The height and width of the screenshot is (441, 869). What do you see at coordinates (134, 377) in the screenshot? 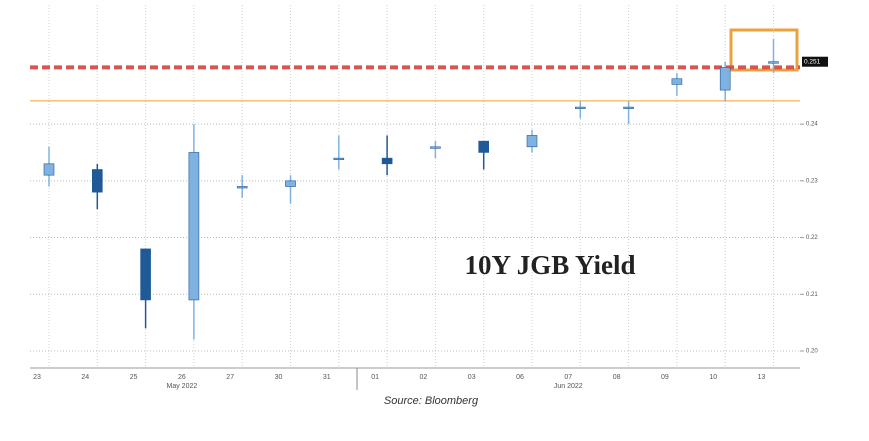
I see `x-tick-label: 25` at bounding box center [134, 377].